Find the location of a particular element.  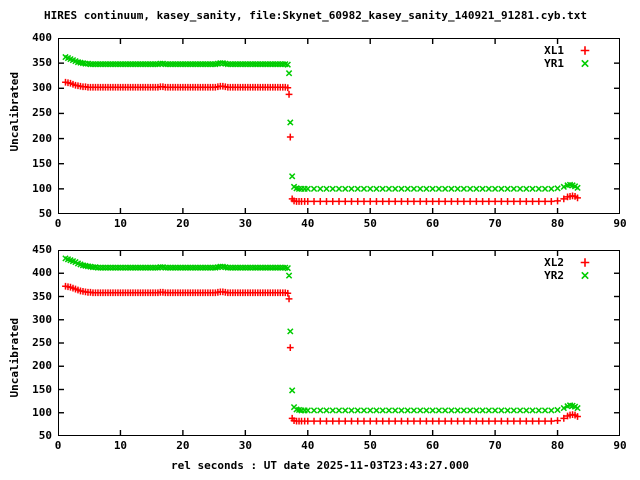

legend-label-yr1: YR1 is located at coordinates (554, 63).